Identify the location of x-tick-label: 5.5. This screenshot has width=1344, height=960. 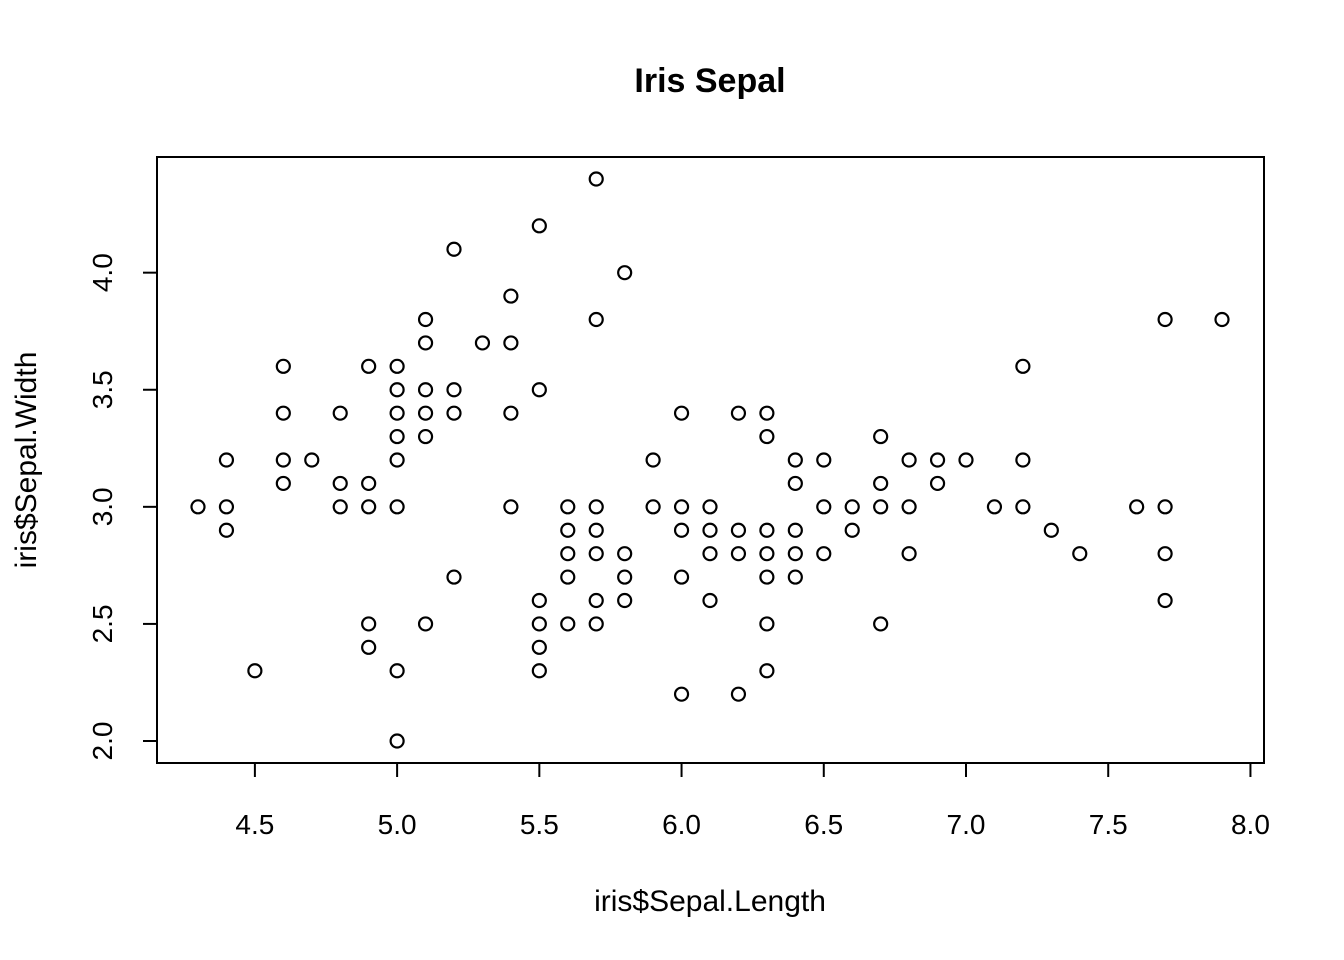
(539, 824).